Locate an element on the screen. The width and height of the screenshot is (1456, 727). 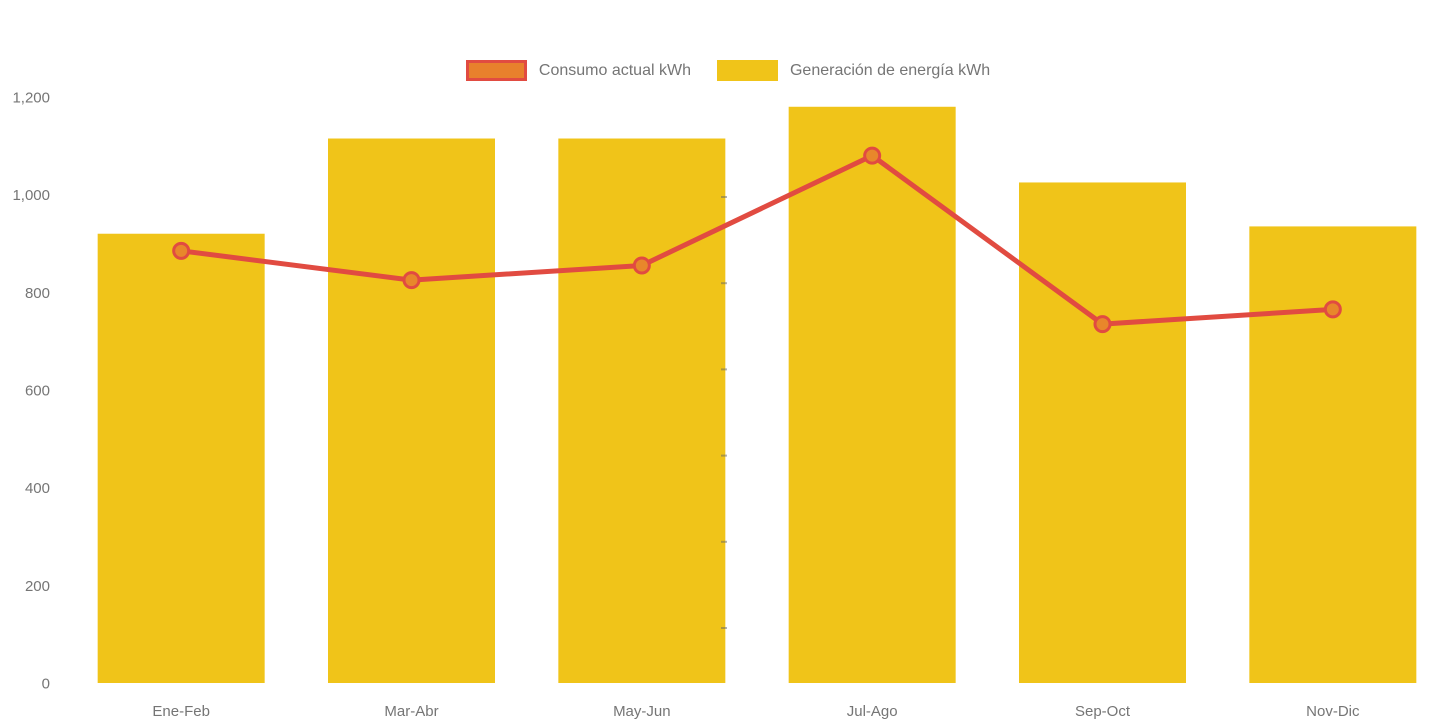
legend-item-consumo: Consumo actual kWh is located at coordinates (578, 70).